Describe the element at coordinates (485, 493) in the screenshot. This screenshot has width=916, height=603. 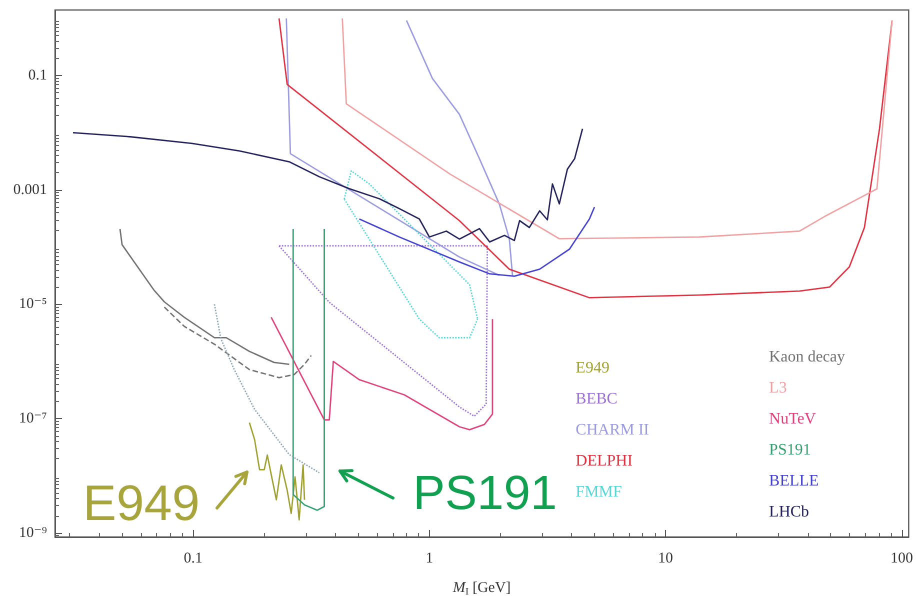
I see `annotation: PS191` at that location.